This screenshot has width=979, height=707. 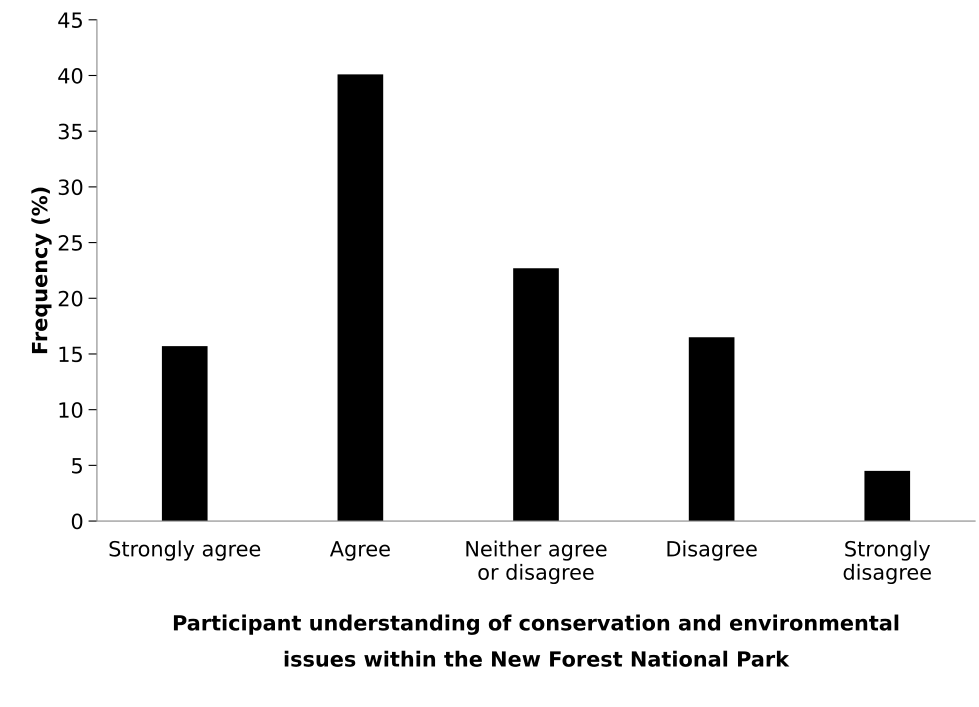 What do you see at coordinates (536, 562) in the screenshot?
I see `x-tick-label: Neither agree or disagree` at bounding box center [536, 562].